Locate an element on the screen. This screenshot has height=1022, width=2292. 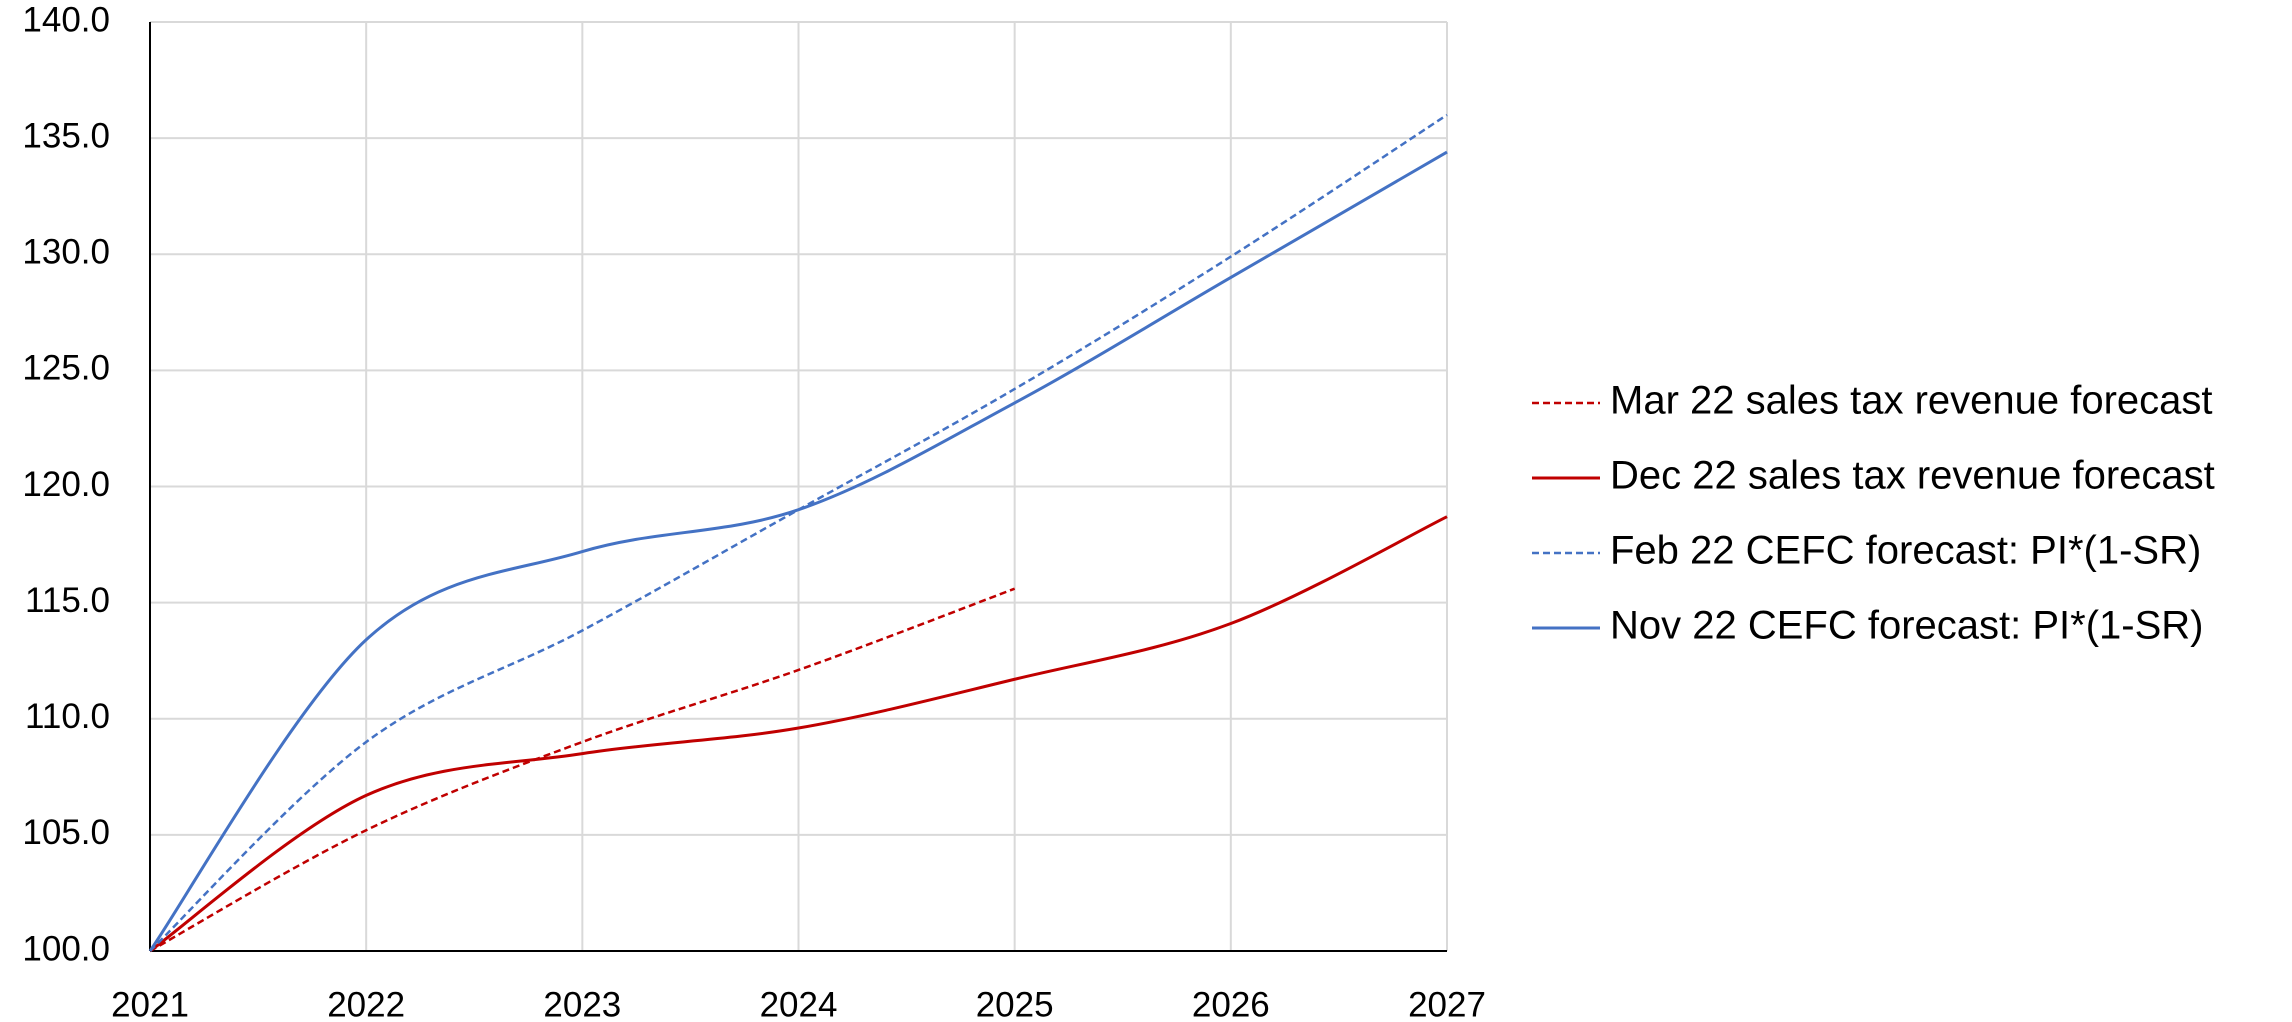
y-tick-label: 130.0 is located at coordinates (66, 252).